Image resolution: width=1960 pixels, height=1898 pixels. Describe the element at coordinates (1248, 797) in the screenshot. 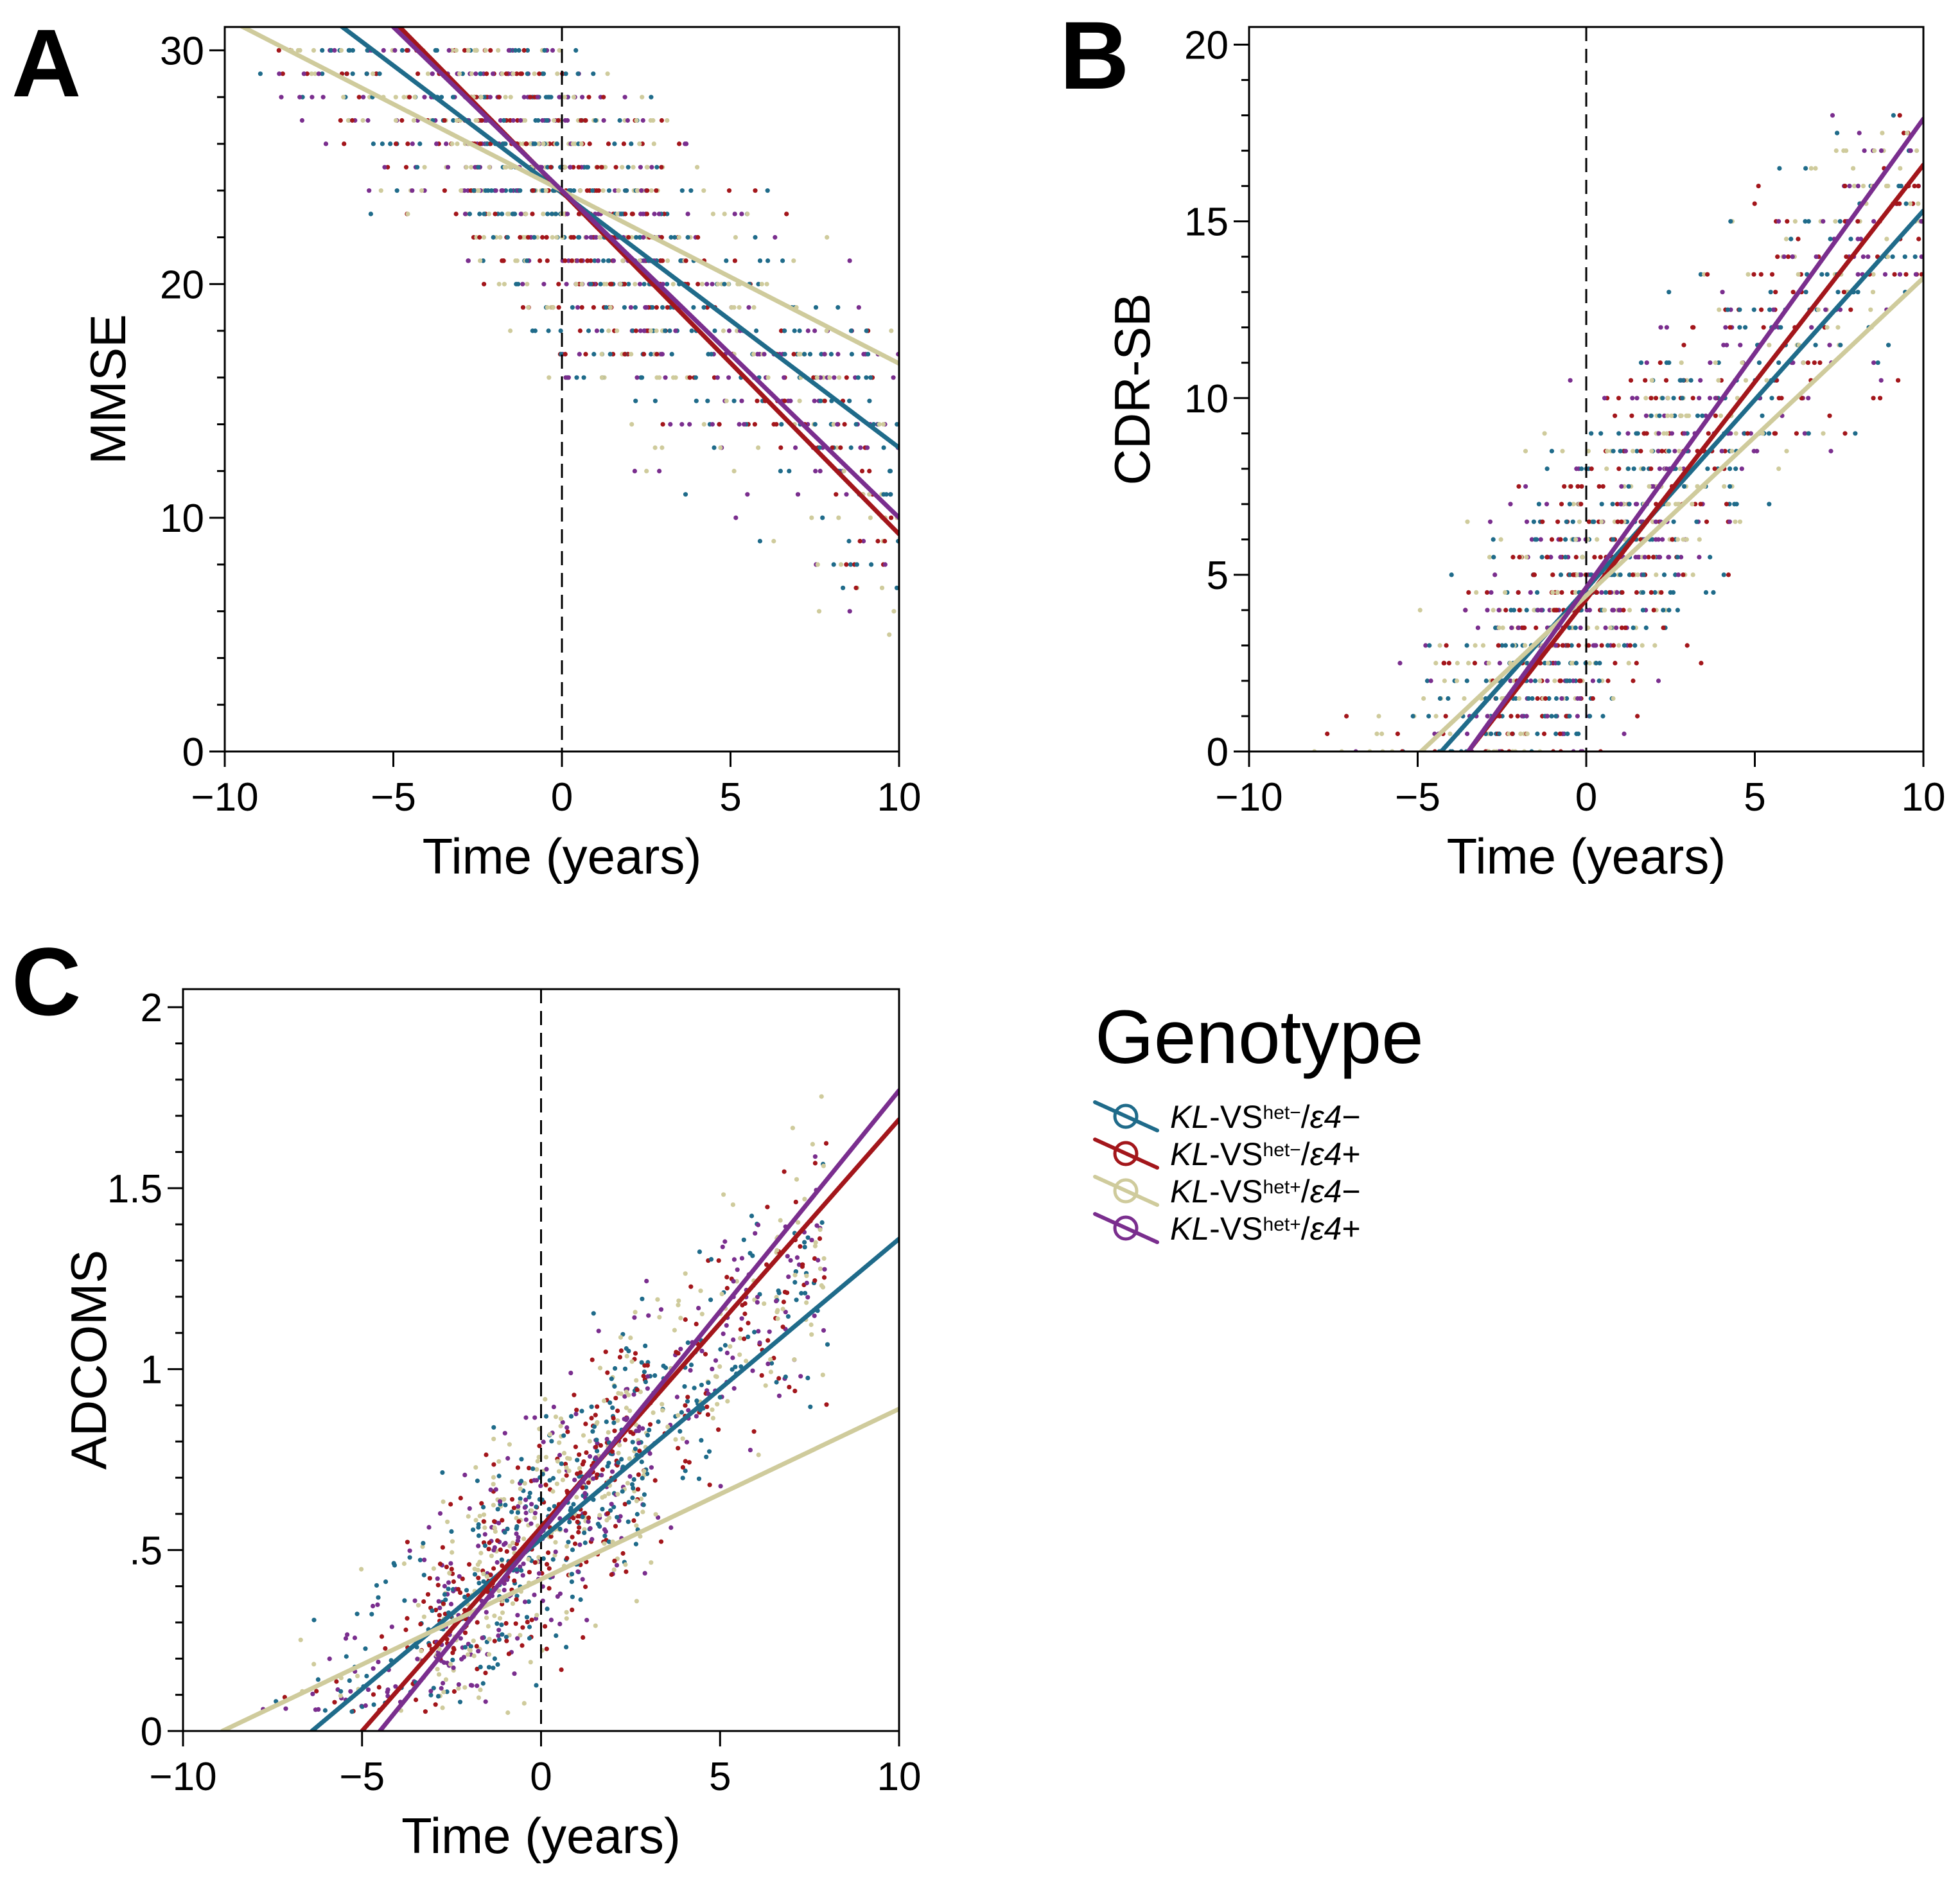

I see `x-tick-label: −10` at that location.